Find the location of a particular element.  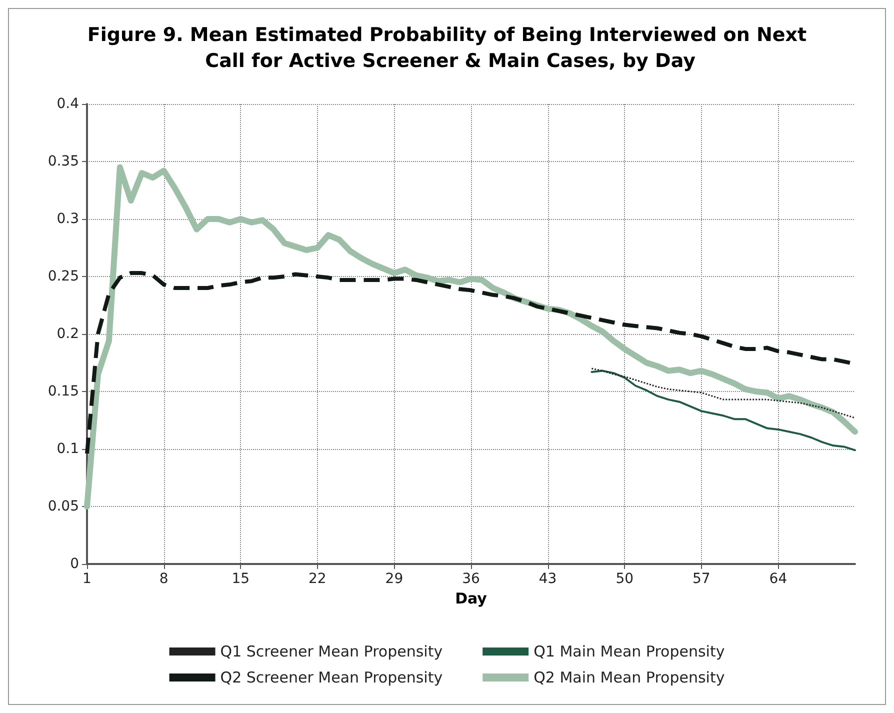

y-tick-label: 0.3 is located at coordinates (67, 219).